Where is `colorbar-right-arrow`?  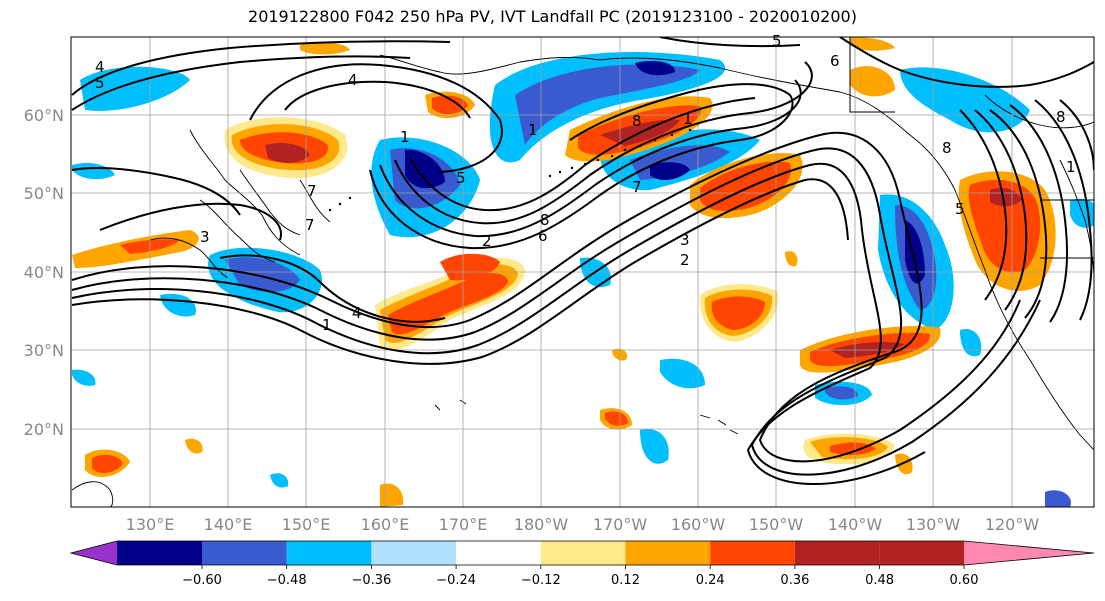
colorbar-right-arrow is located at coordinates (1029, 553).